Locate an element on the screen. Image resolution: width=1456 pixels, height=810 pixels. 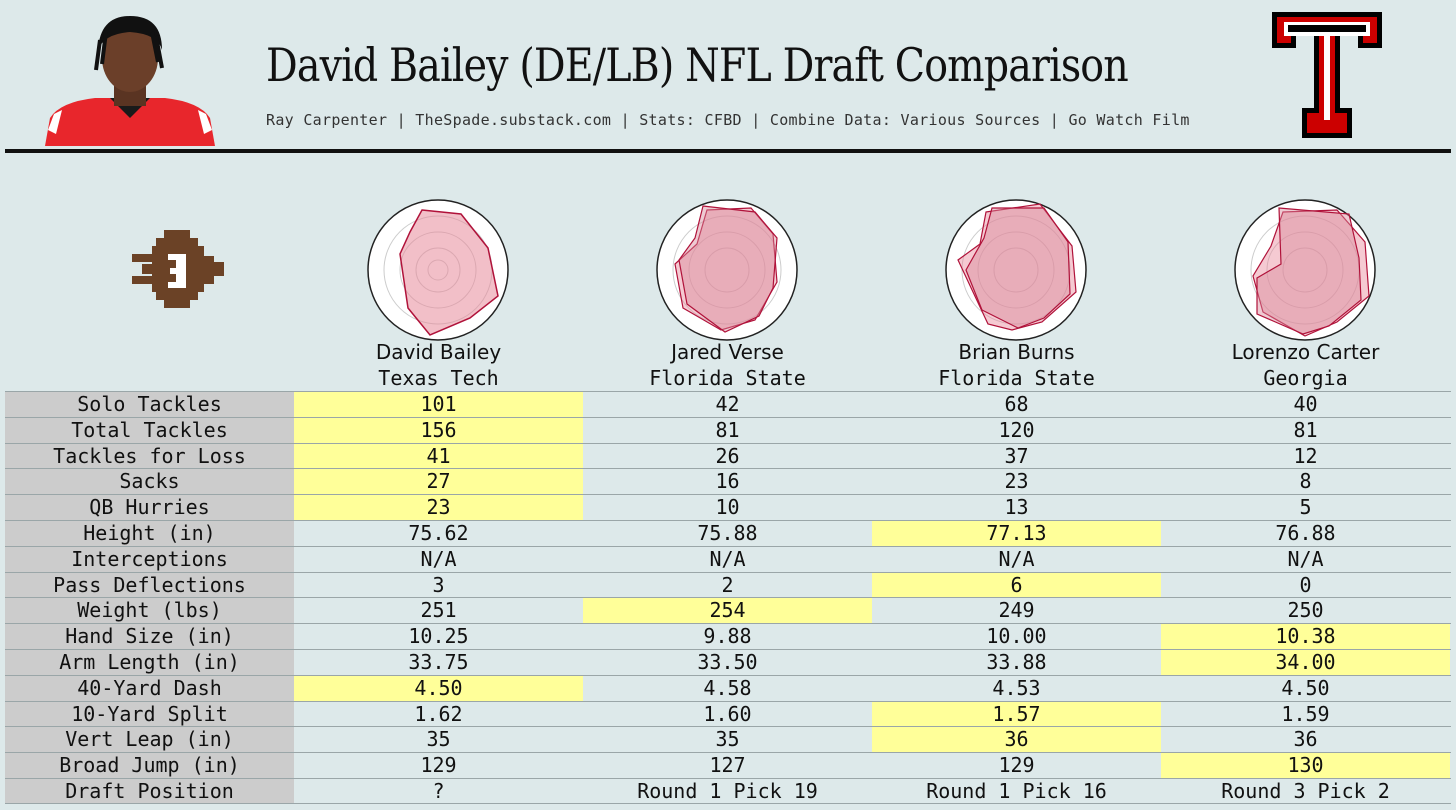
texas-tech-logo is located at coordinates (1327, 75).